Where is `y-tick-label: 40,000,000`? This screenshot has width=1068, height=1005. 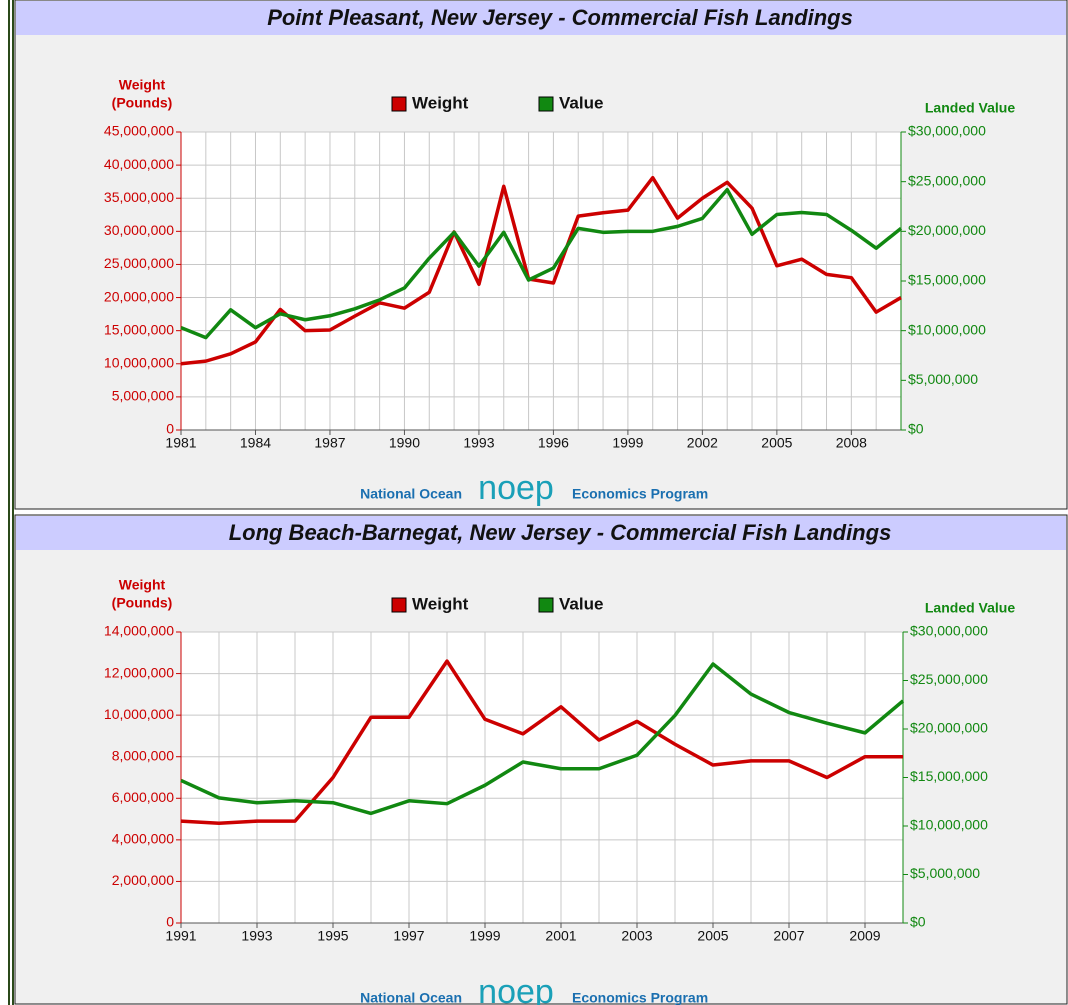
y-tick-label: 40,000,000 is located at coordinates (139, 164).